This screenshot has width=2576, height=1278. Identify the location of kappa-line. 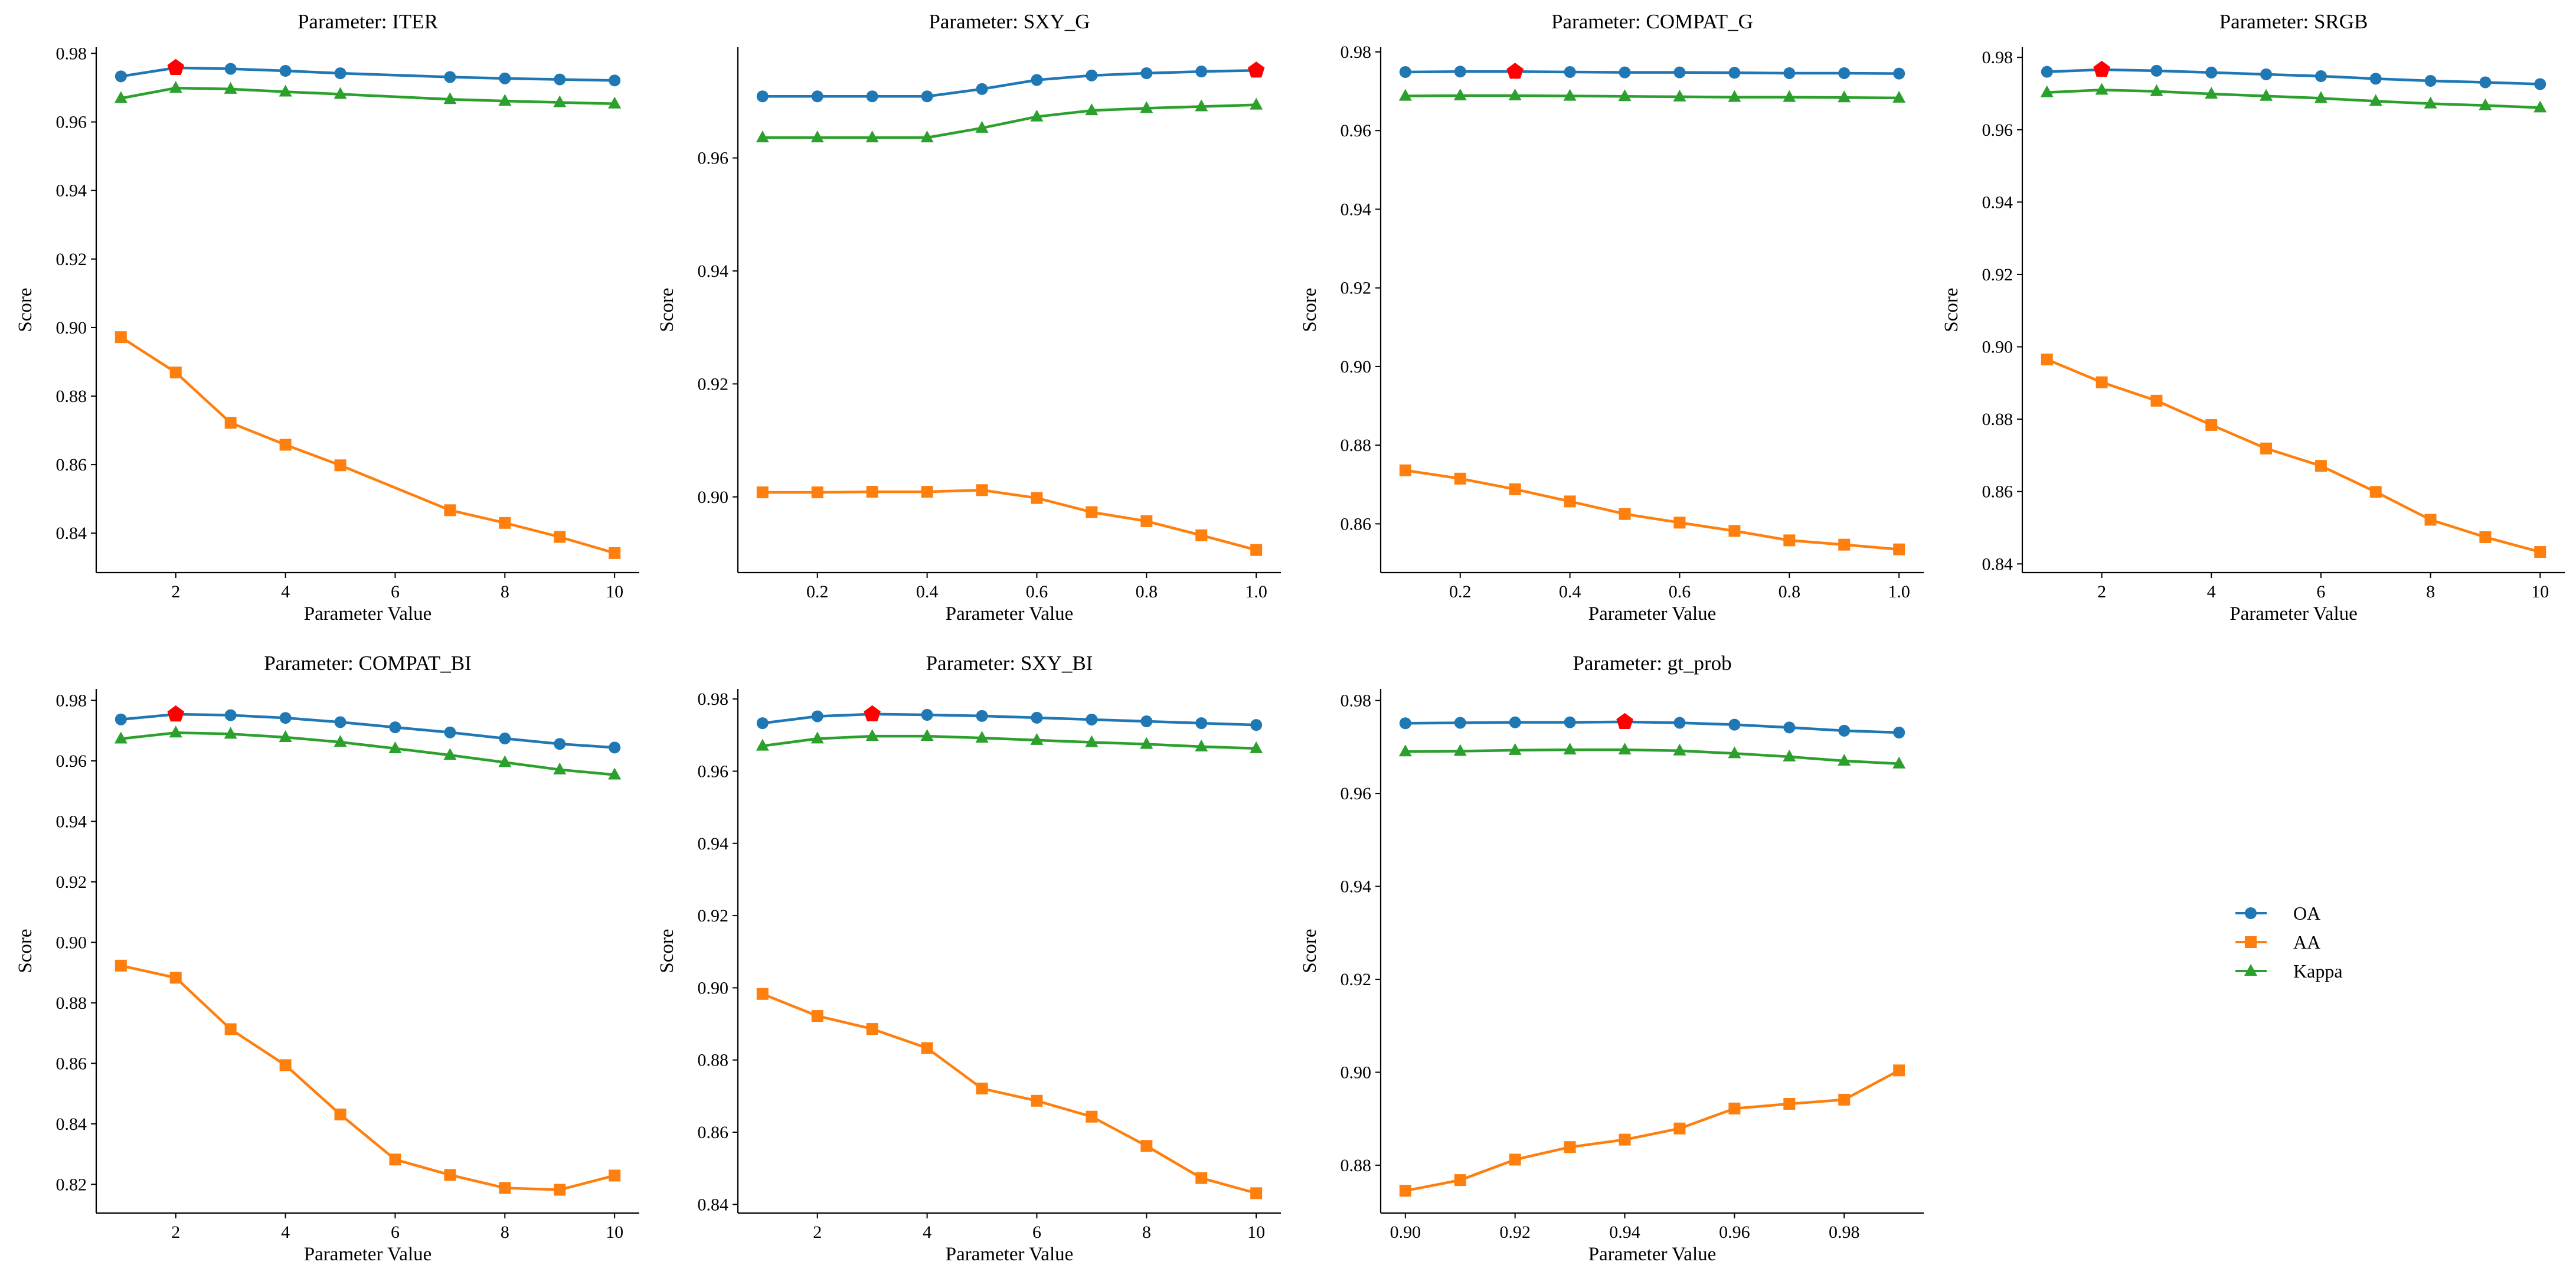
(1009, 121).